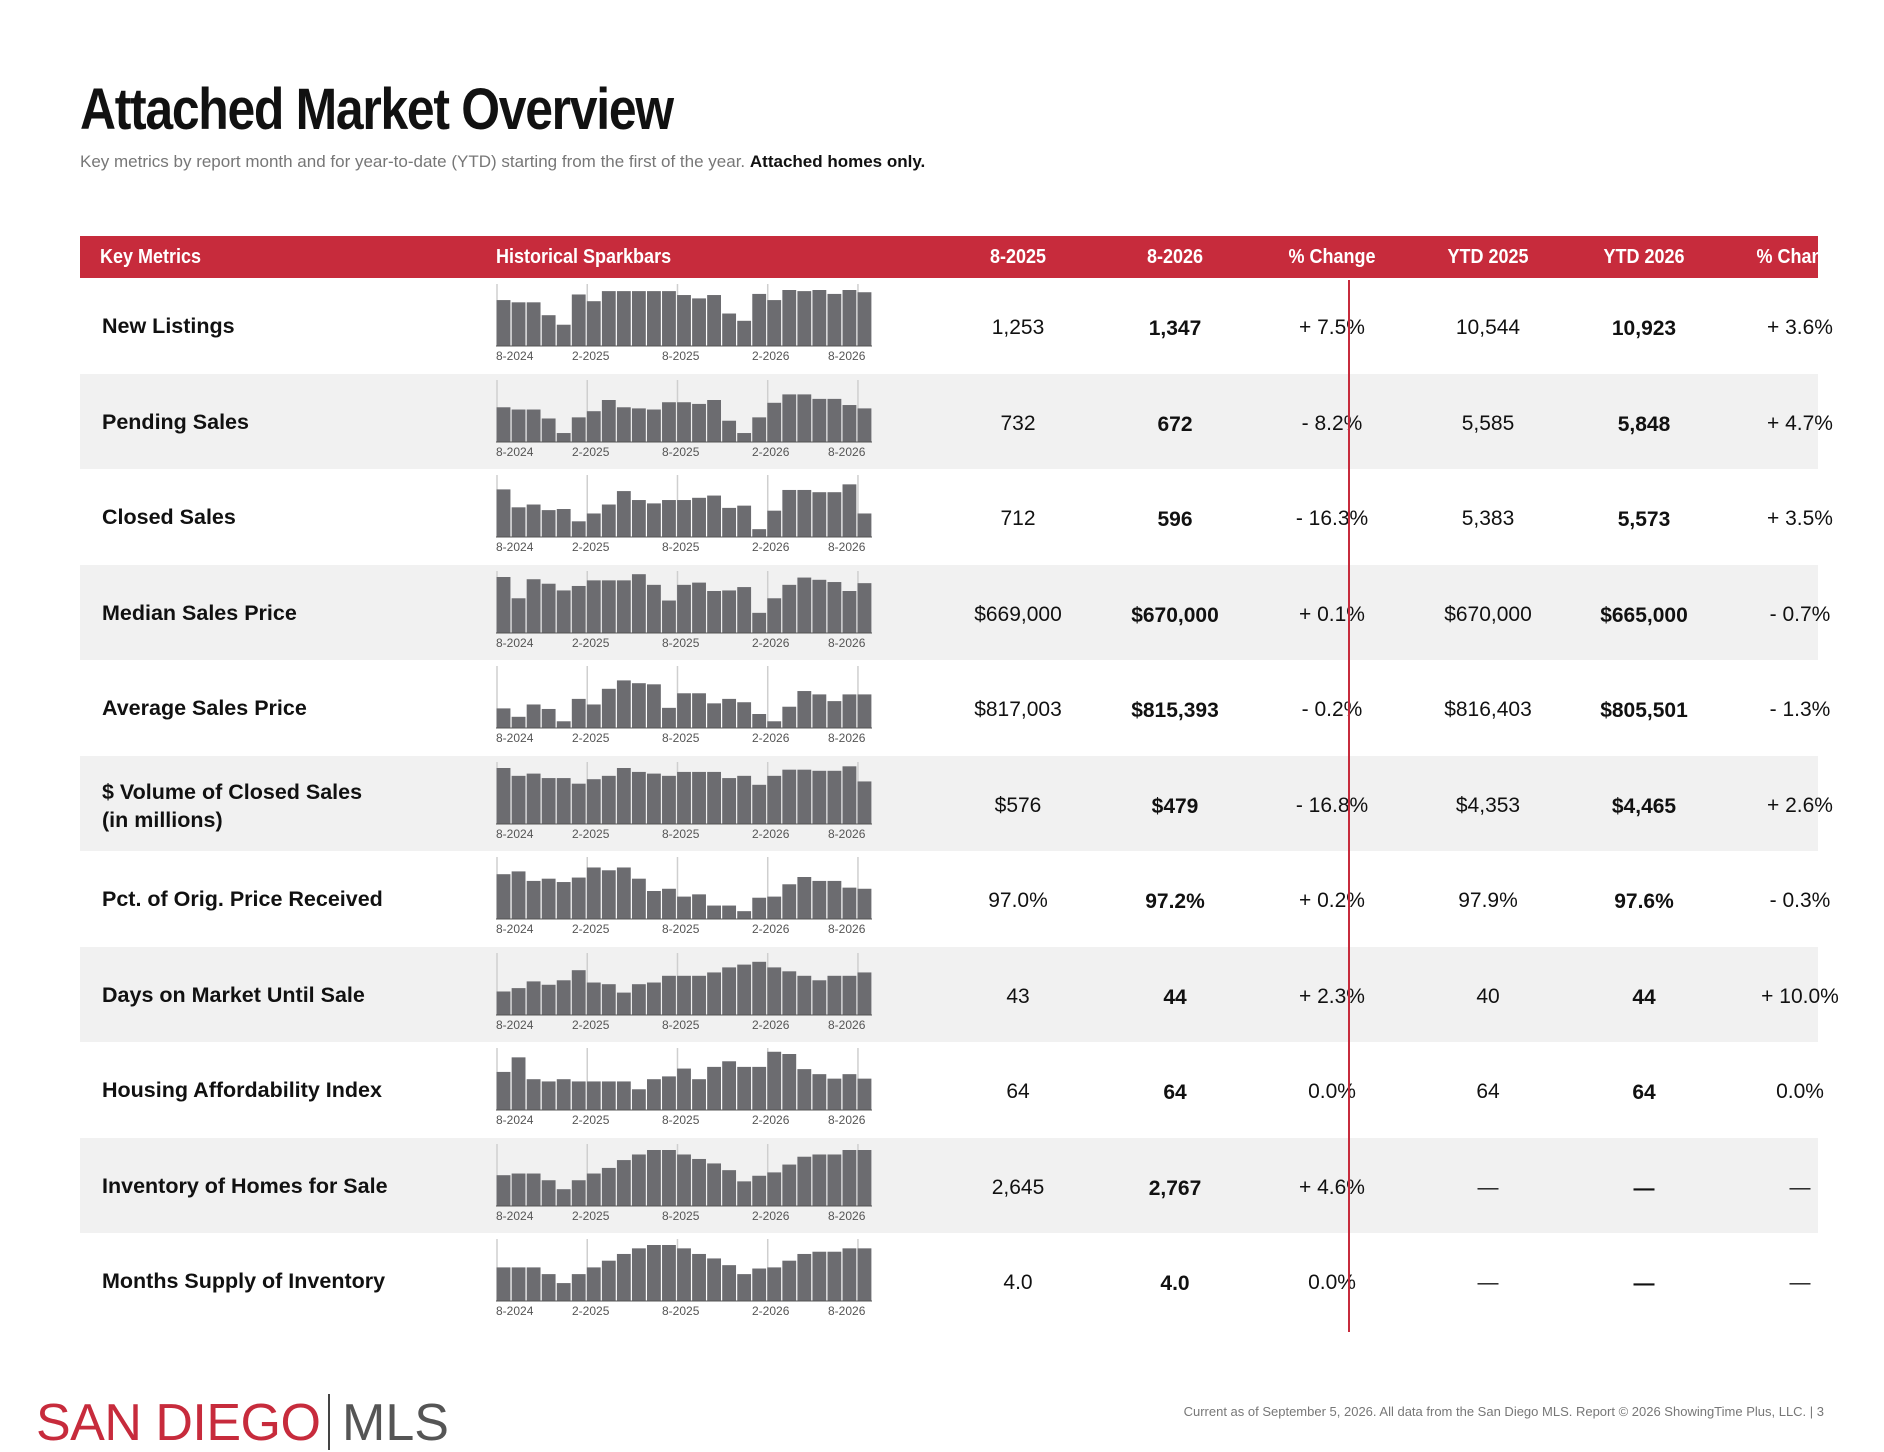 The height and width of the screenshot is (1452, 1884). I want to click on cell-ytd-change: —, so click(1800, 1282).